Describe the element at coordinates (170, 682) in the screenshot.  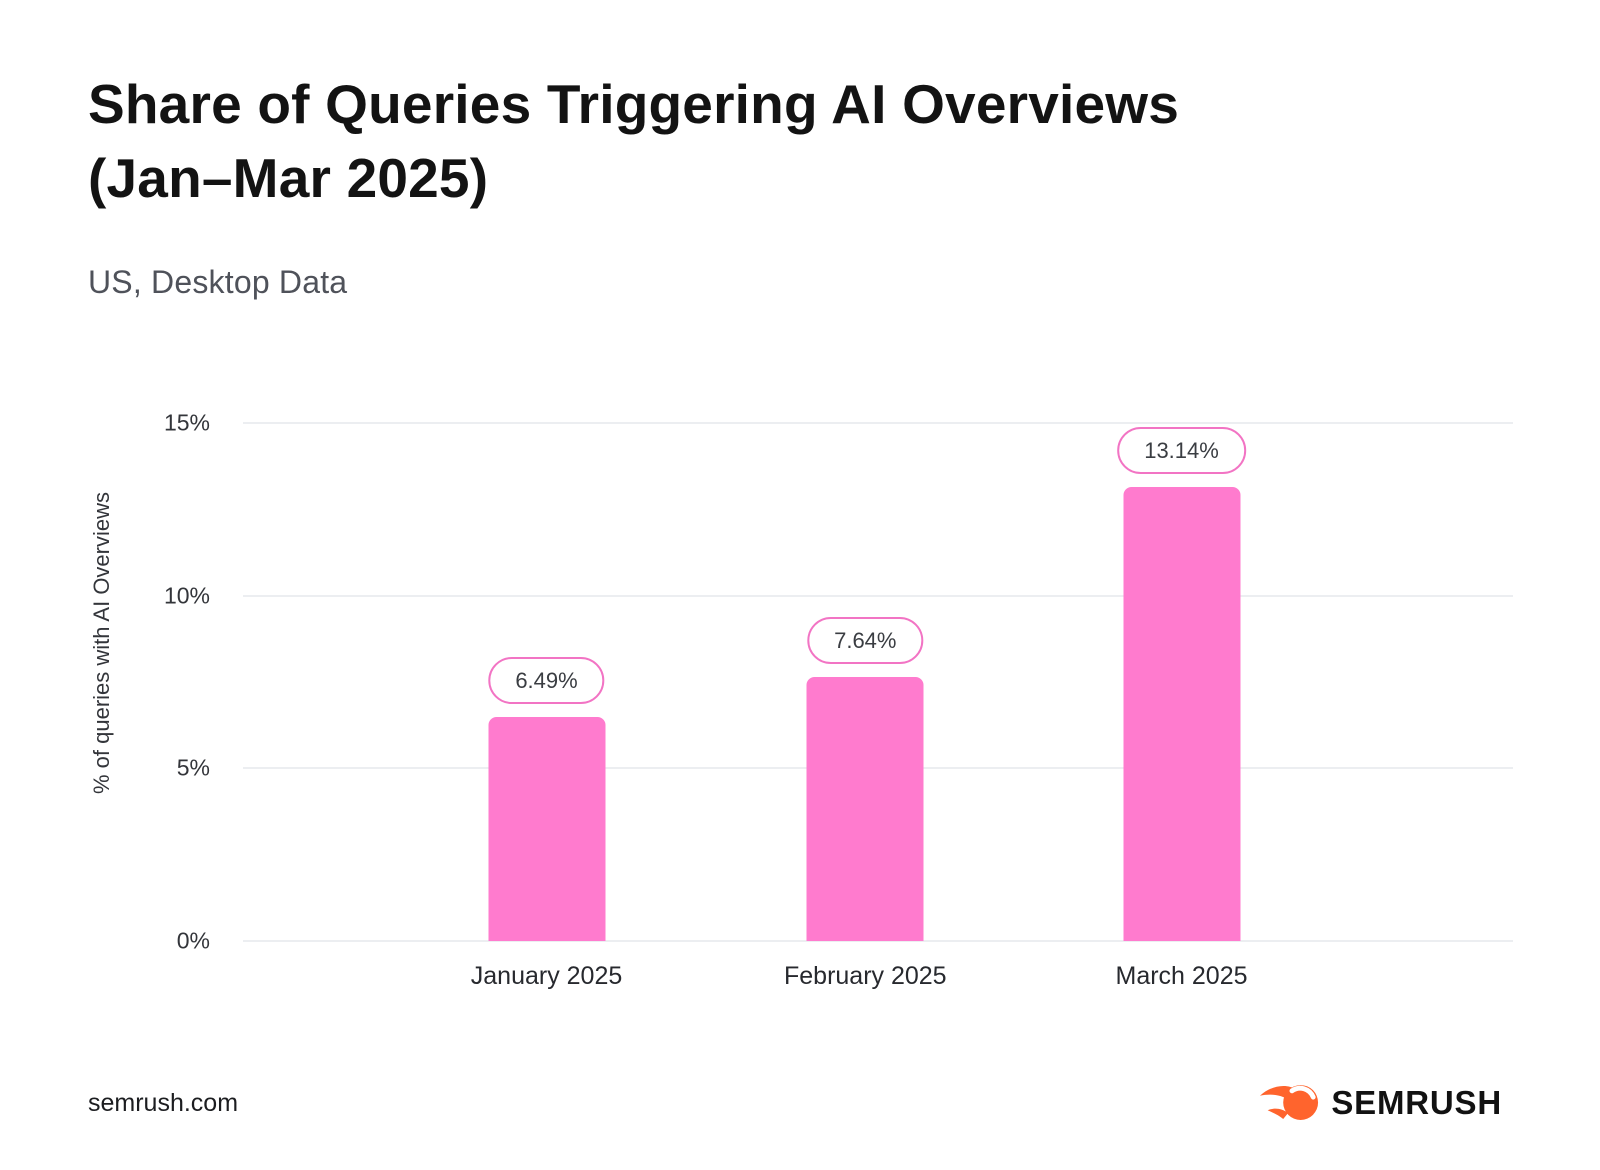
I see `y-axis-tick-labels: 15% 10% 5% 0%` at that location.